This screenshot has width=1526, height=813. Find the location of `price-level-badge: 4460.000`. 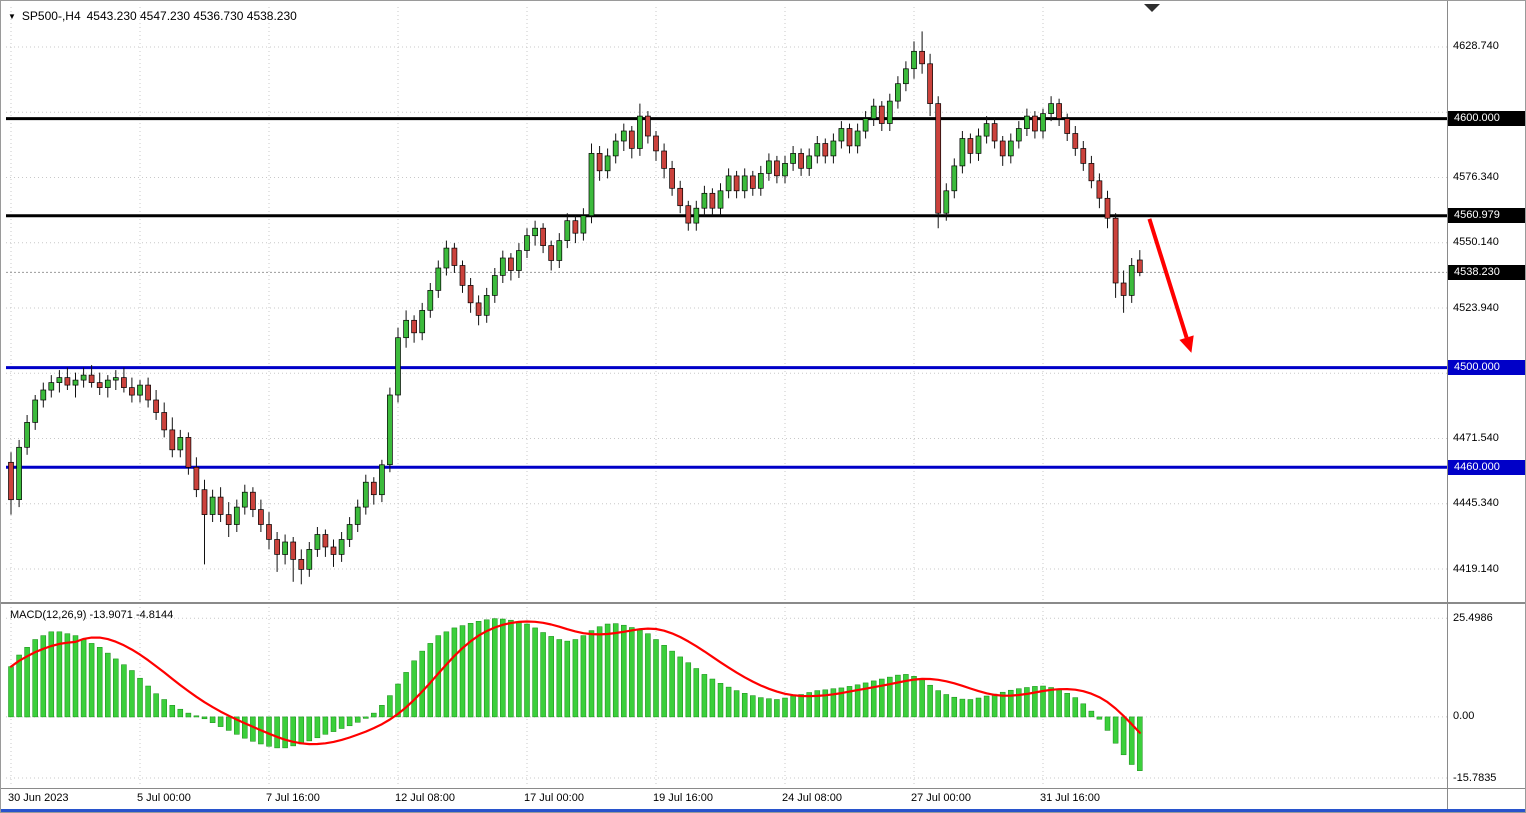

price-level-badge: 4460.000 is located at coordinates (1486, 467).